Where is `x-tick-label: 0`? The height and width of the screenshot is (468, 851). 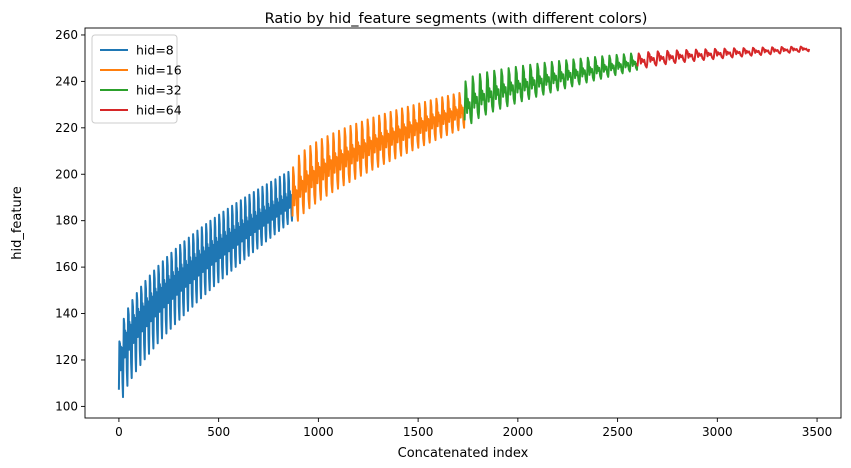
x-tick-label: 0 is located at coordinates (119, 432).